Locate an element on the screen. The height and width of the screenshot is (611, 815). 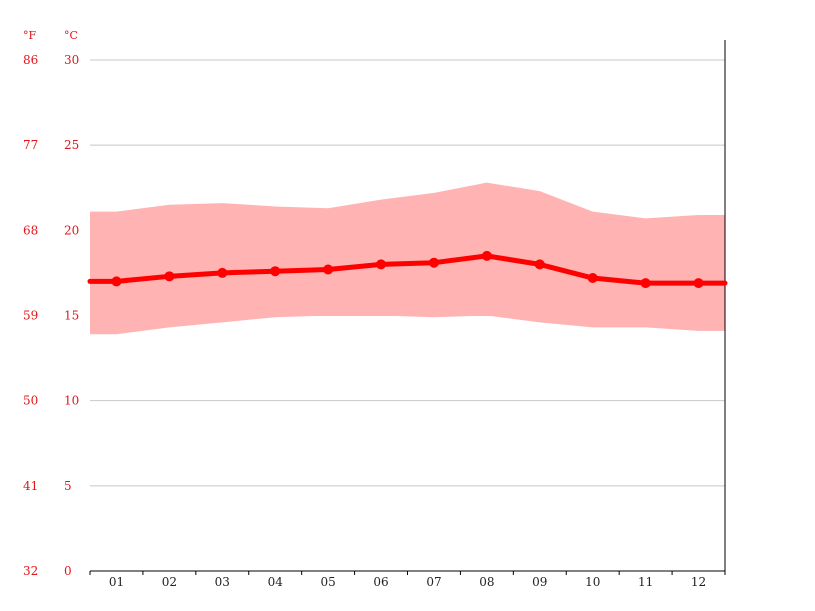
fahrenheit-tick-label: 32 is located at coordinates (30, 571).